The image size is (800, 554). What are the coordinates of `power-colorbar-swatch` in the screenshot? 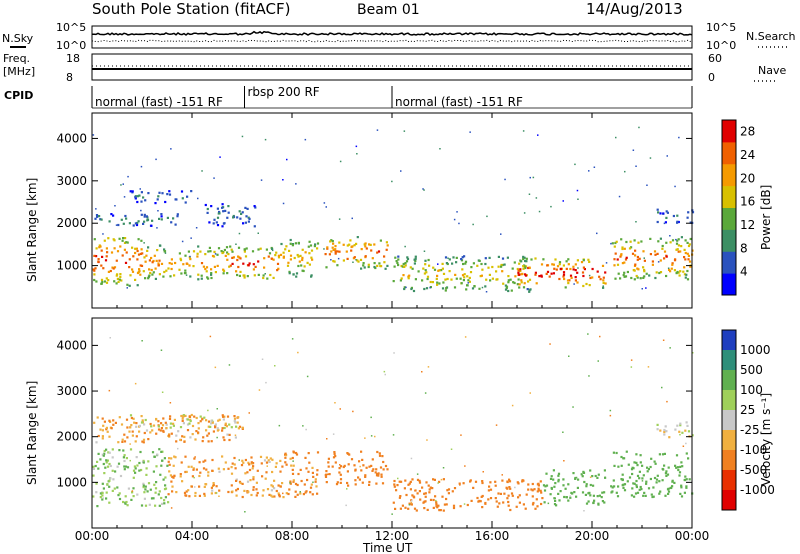 It's located at (729, 153).